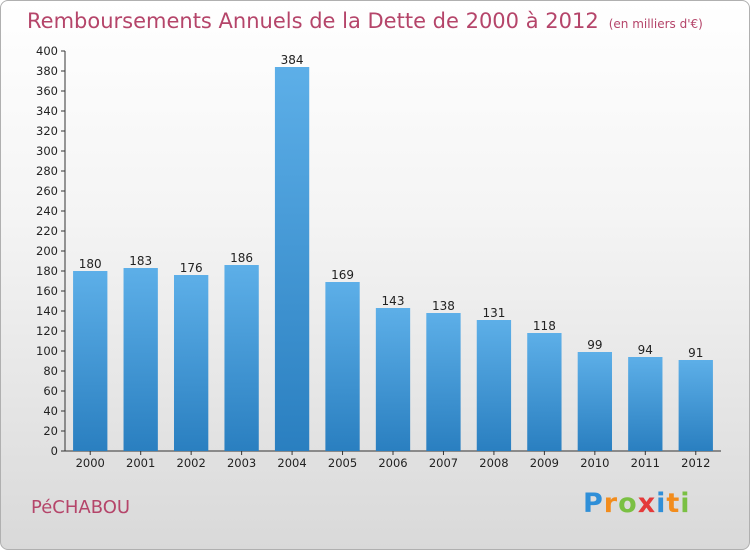 This screenshot has height=550, width=750. What do you see at coordinates (443, 306) in the screenshot?
I see `value-label-2007: 138` at bounding box center [443, 306].